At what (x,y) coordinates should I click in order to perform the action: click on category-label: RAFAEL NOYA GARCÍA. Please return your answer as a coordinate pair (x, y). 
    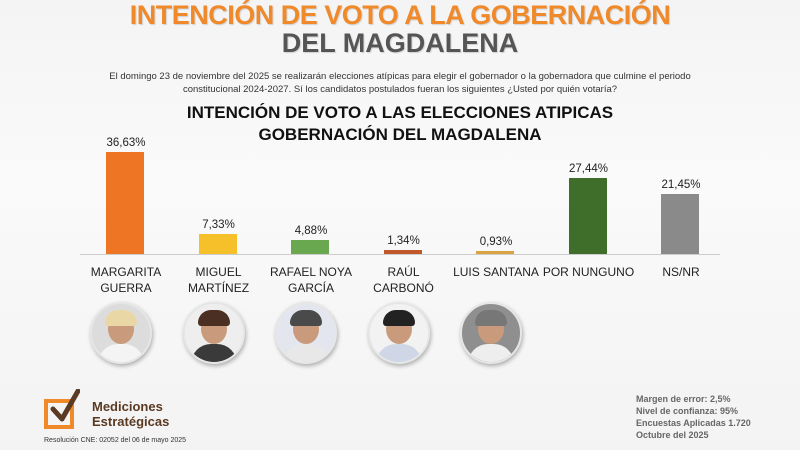
    Looking at the image, I should click on (311, 280).